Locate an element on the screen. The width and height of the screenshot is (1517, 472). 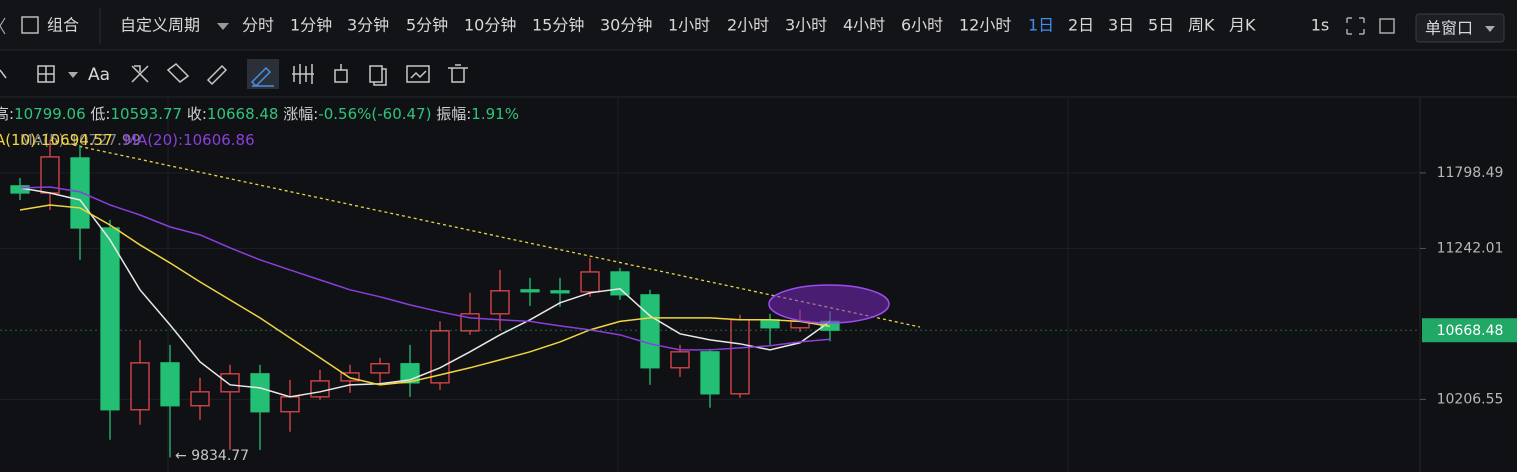
period-button: 周K is located at coordinates (1201, 25).